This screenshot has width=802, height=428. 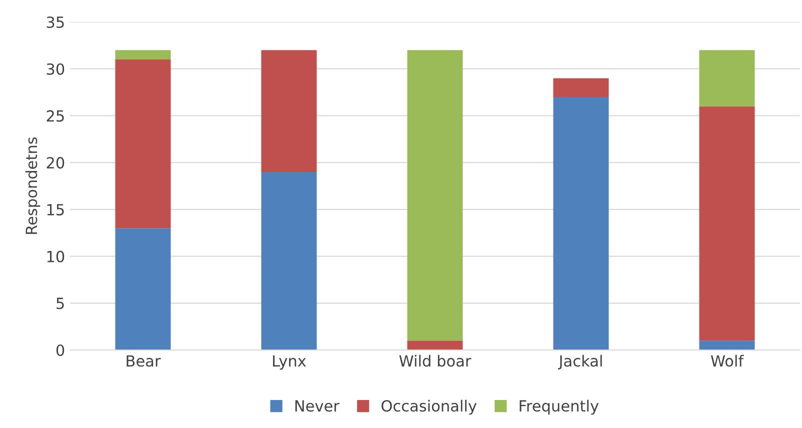 What do you see at coordinates (55, 256) in the screenshot?
I see `y-tick-label: 10` at bounding box center [55, 256].